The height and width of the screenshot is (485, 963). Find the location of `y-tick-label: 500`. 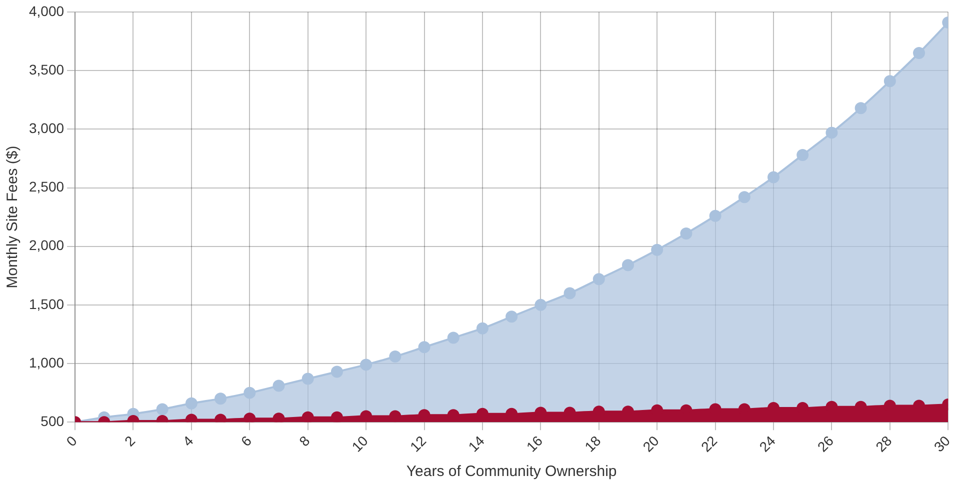

y-tick-label: 500 is located at coordinates (52, 420).